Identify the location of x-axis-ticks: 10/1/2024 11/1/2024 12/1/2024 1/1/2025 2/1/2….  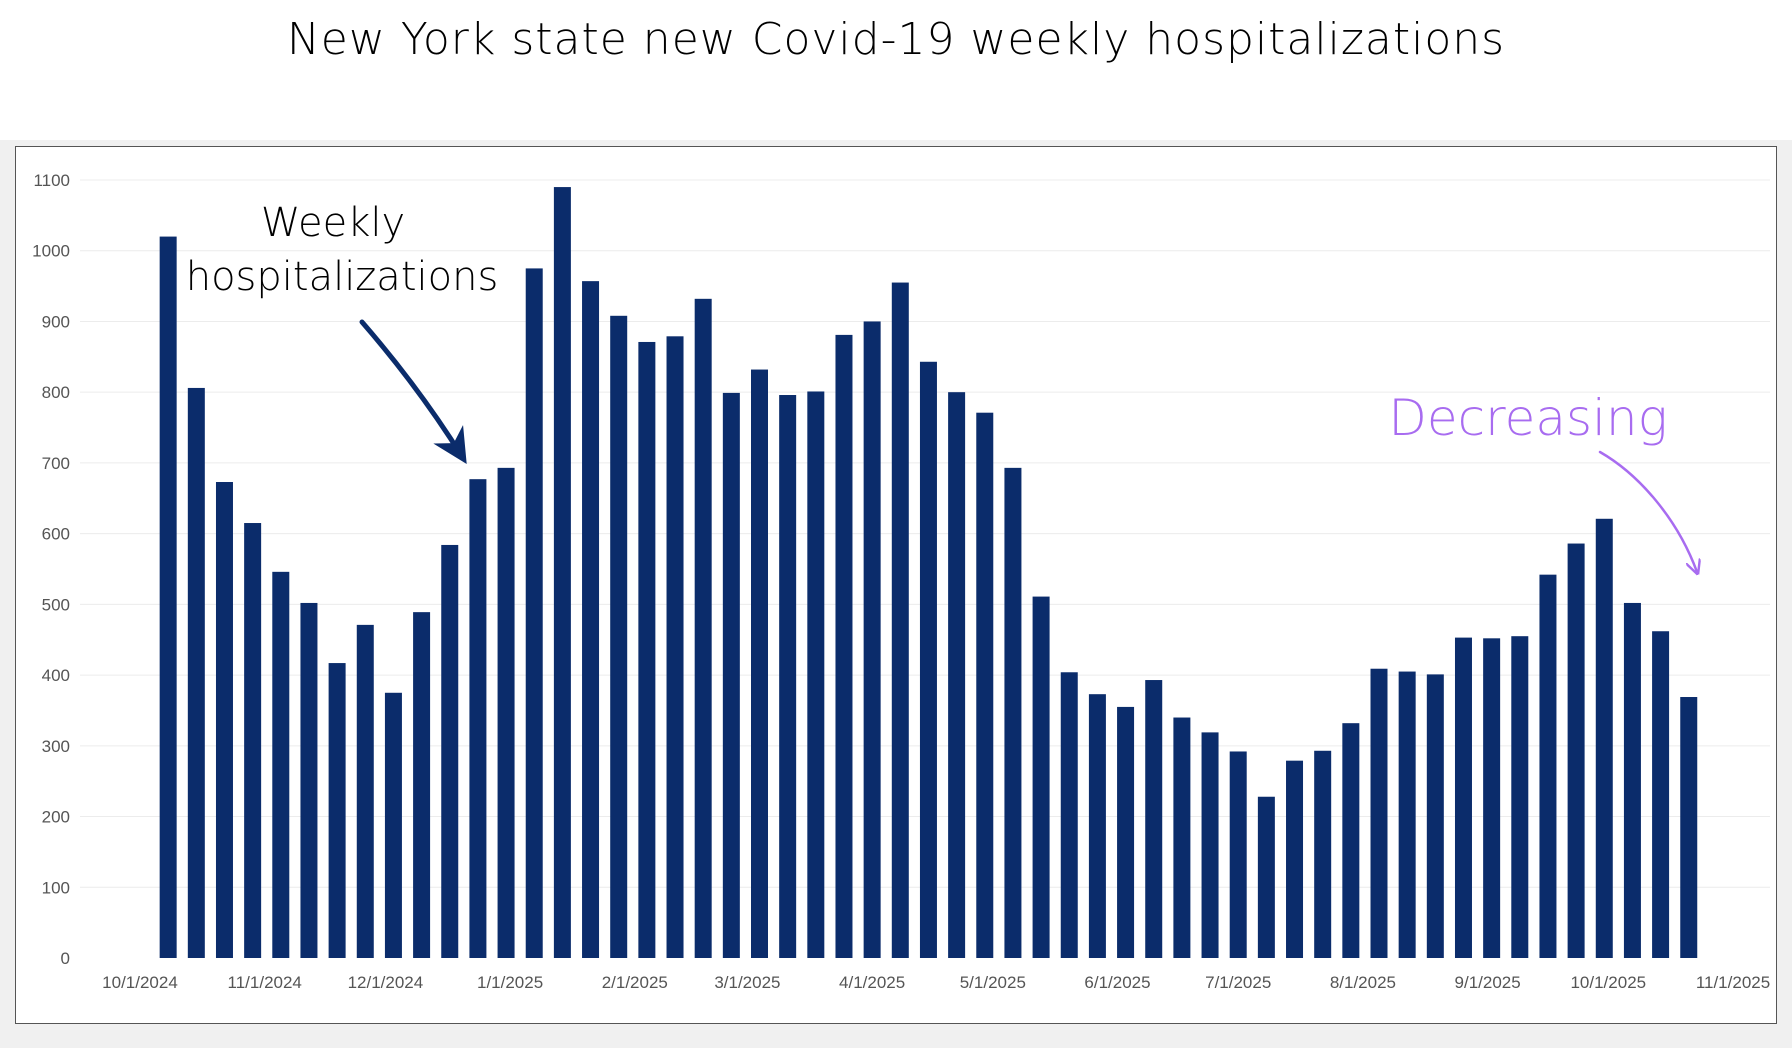
(936, 982).